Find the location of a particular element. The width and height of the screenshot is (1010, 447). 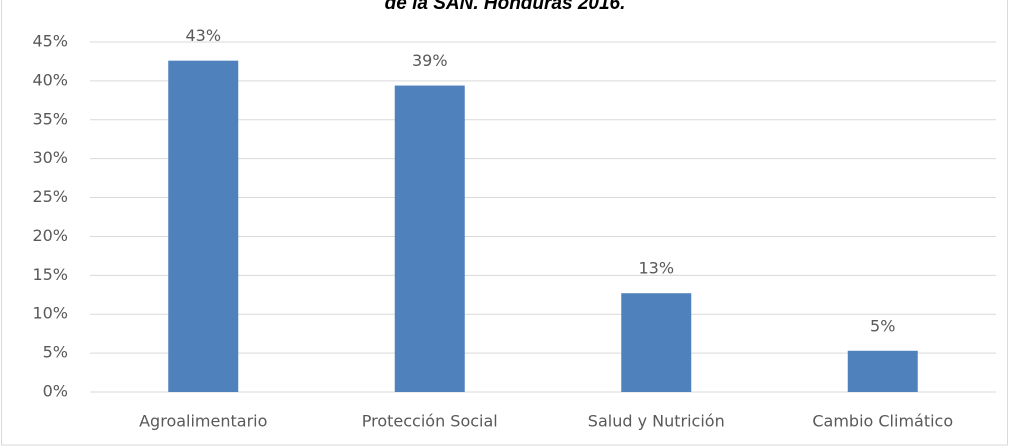

y-tick-label: 25% is located at coordinates (50, 196).